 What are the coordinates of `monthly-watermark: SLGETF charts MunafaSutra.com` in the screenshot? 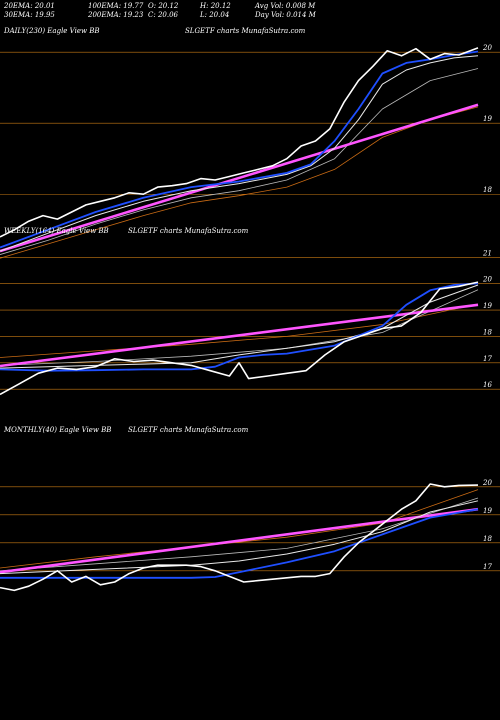 It's located at (188, 430).